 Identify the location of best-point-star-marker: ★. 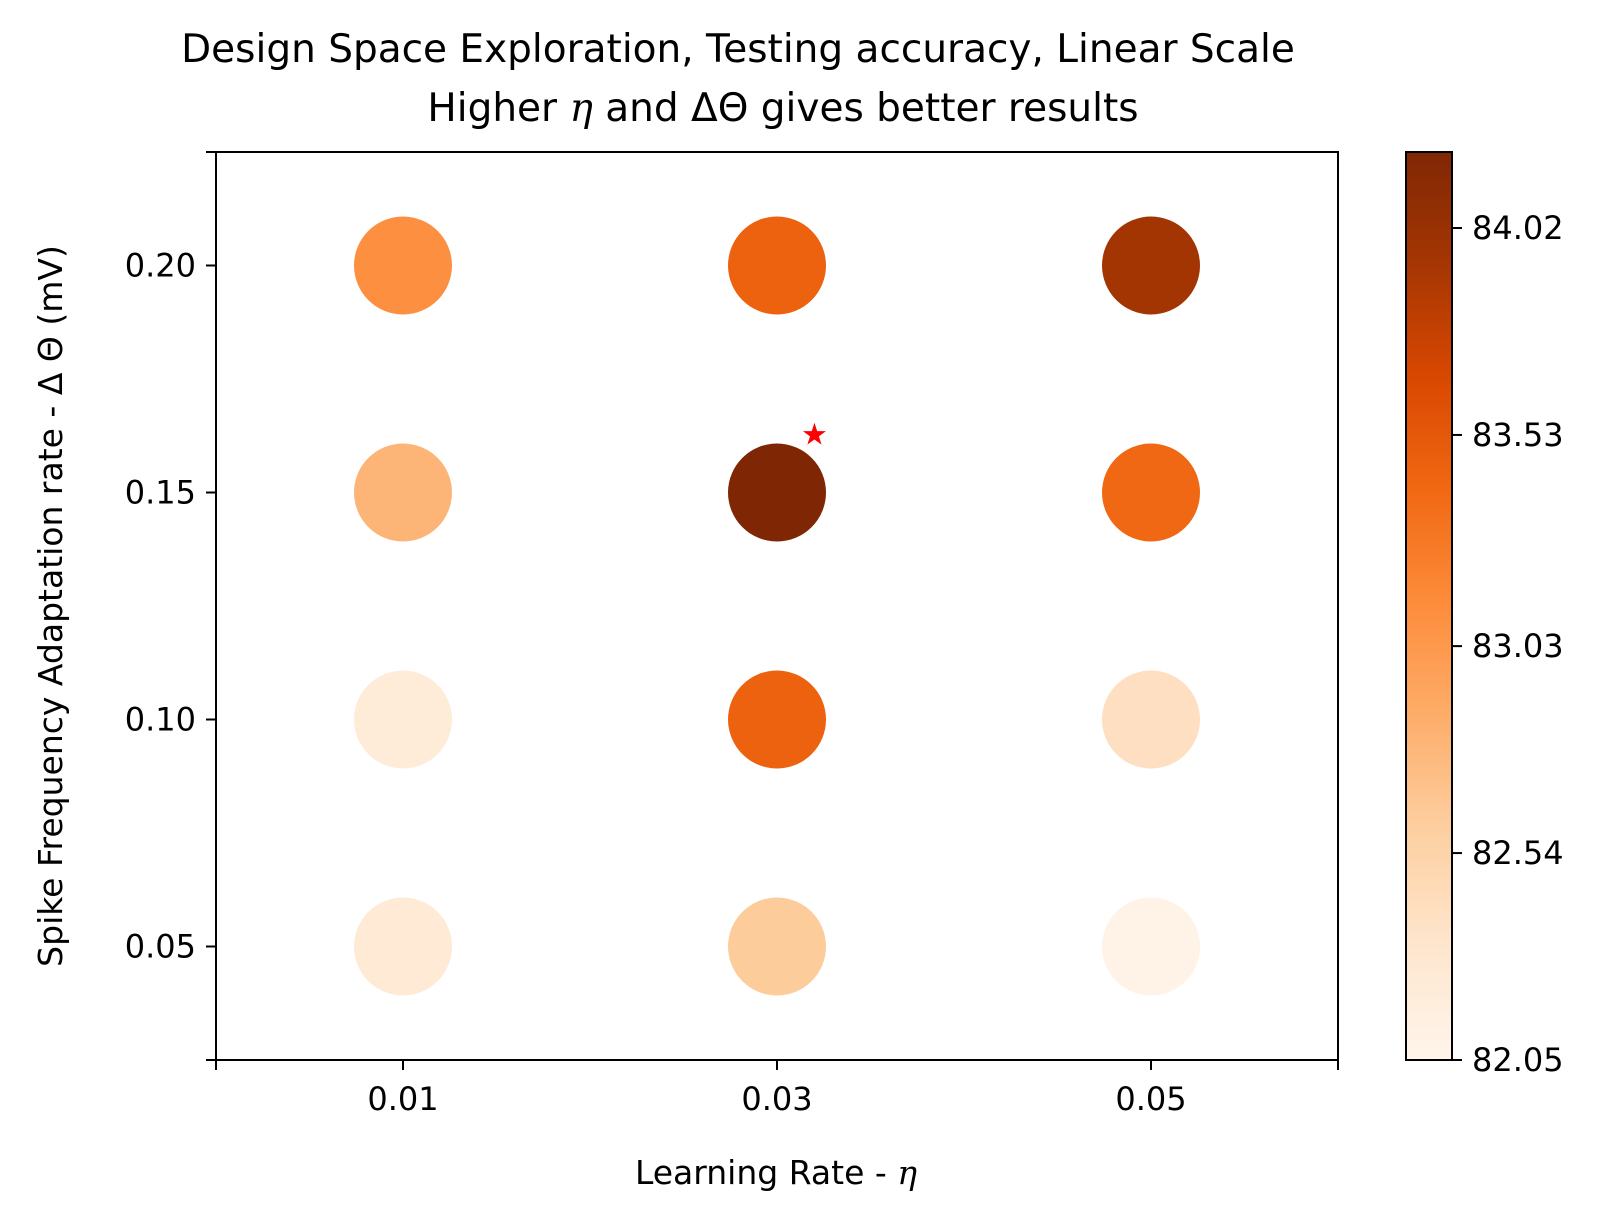
(814, 434).